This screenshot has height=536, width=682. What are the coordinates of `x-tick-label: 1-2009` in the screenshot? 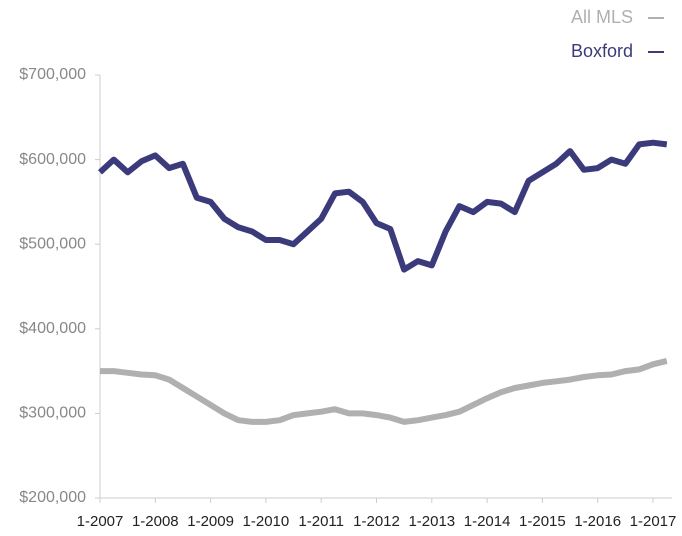 It's located at (210, 521).